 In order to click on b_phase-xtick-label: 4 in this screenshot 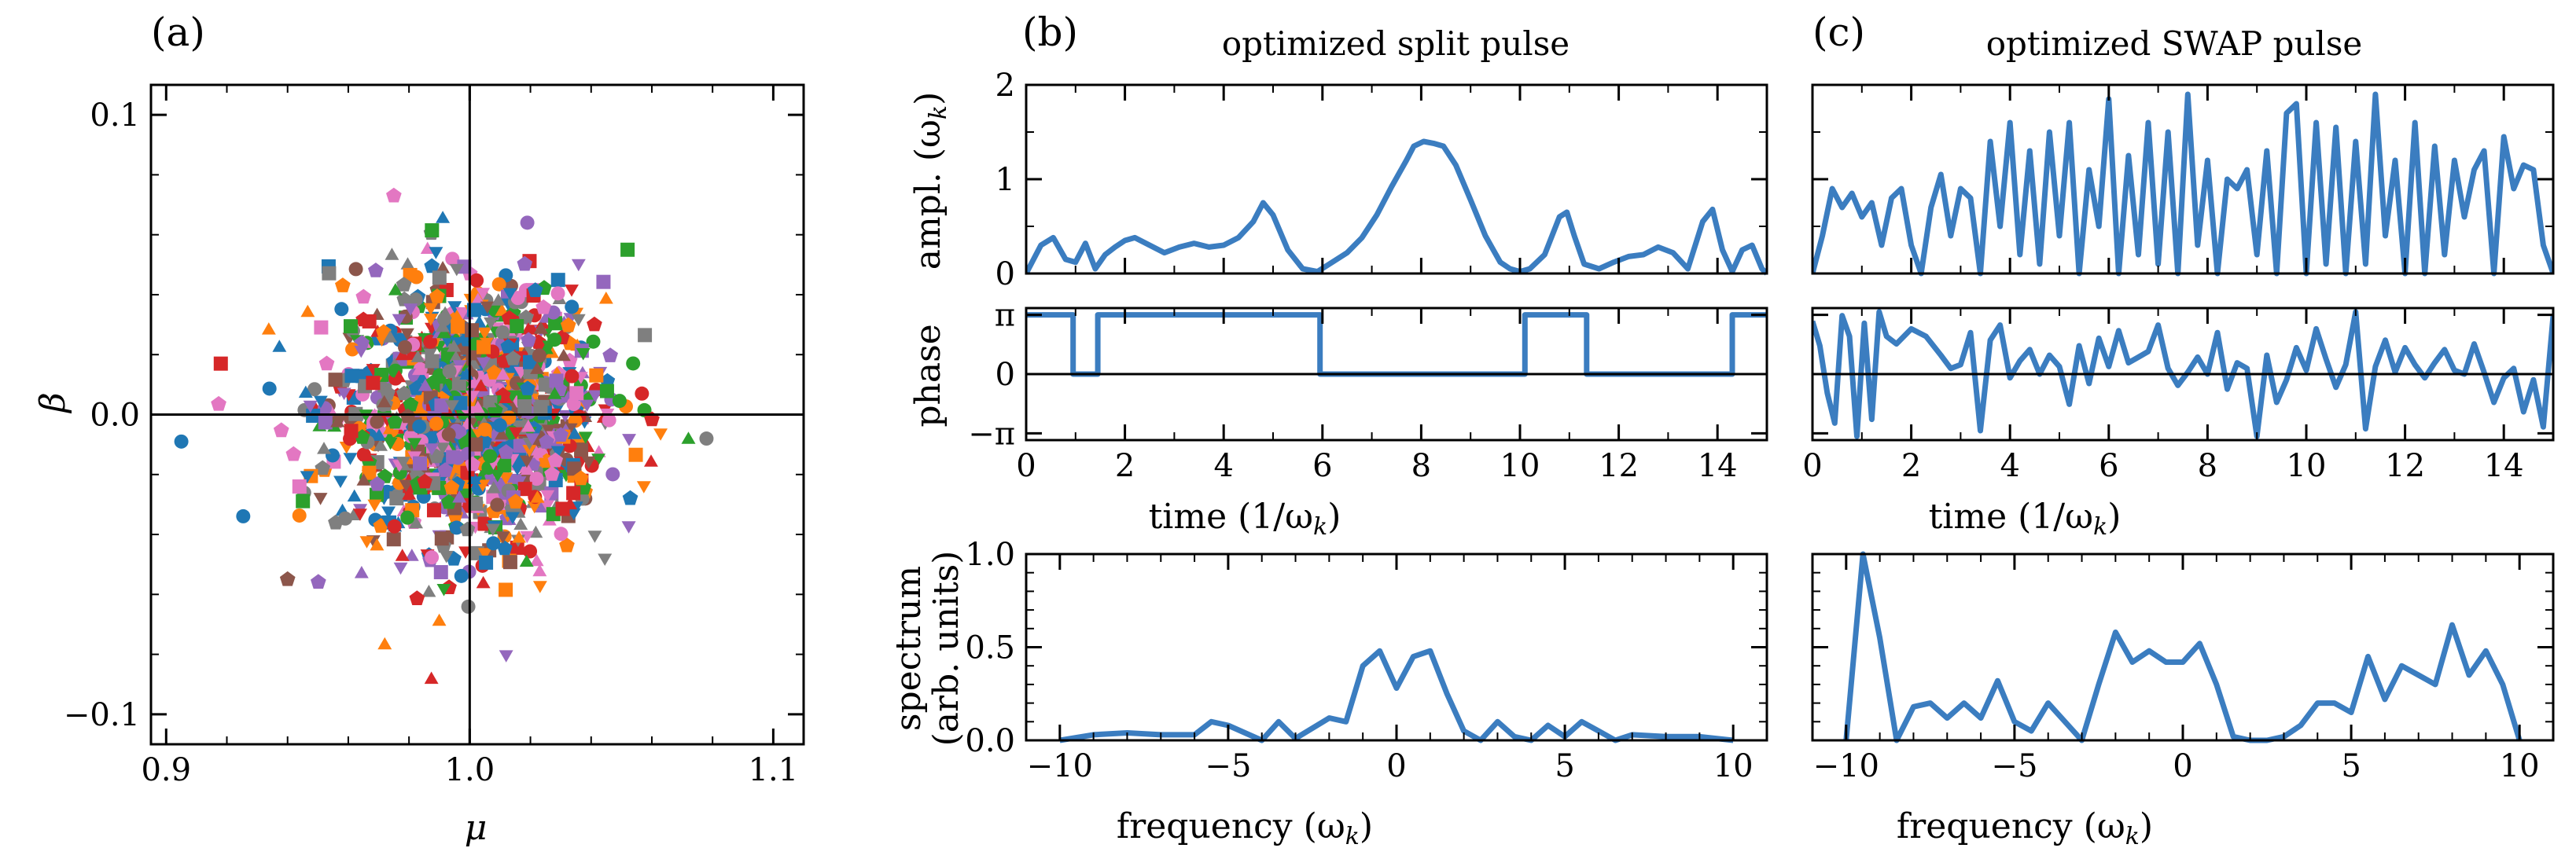, I will do `click(1223, 466)`.